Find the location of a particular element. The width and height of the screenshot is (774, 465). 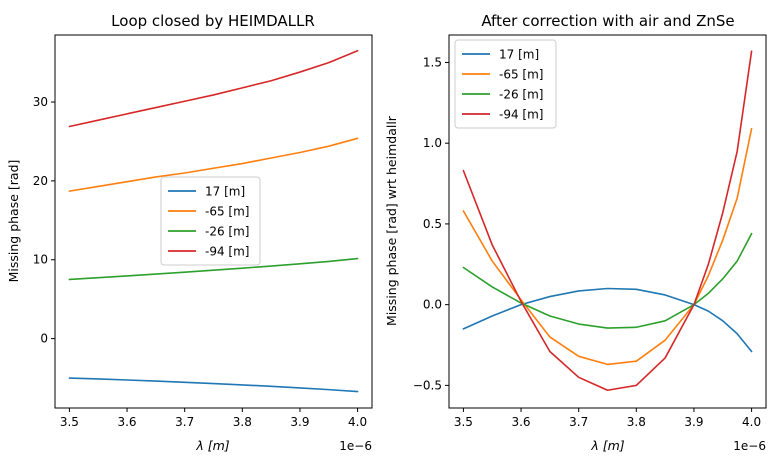

y-tick-label: 0.5 is located at coordinates (432, 224).